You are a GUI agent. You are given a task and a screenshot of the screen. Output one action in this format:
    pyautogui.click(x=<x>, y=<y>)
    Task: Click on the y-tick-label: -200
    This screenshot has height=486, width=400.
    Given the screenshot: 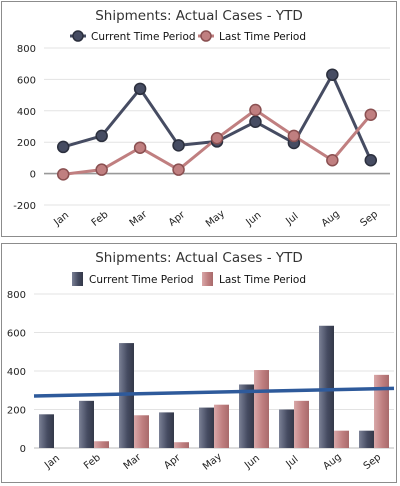 What is the action you would take?
    pyautogui.click(x=24, y=206)
    